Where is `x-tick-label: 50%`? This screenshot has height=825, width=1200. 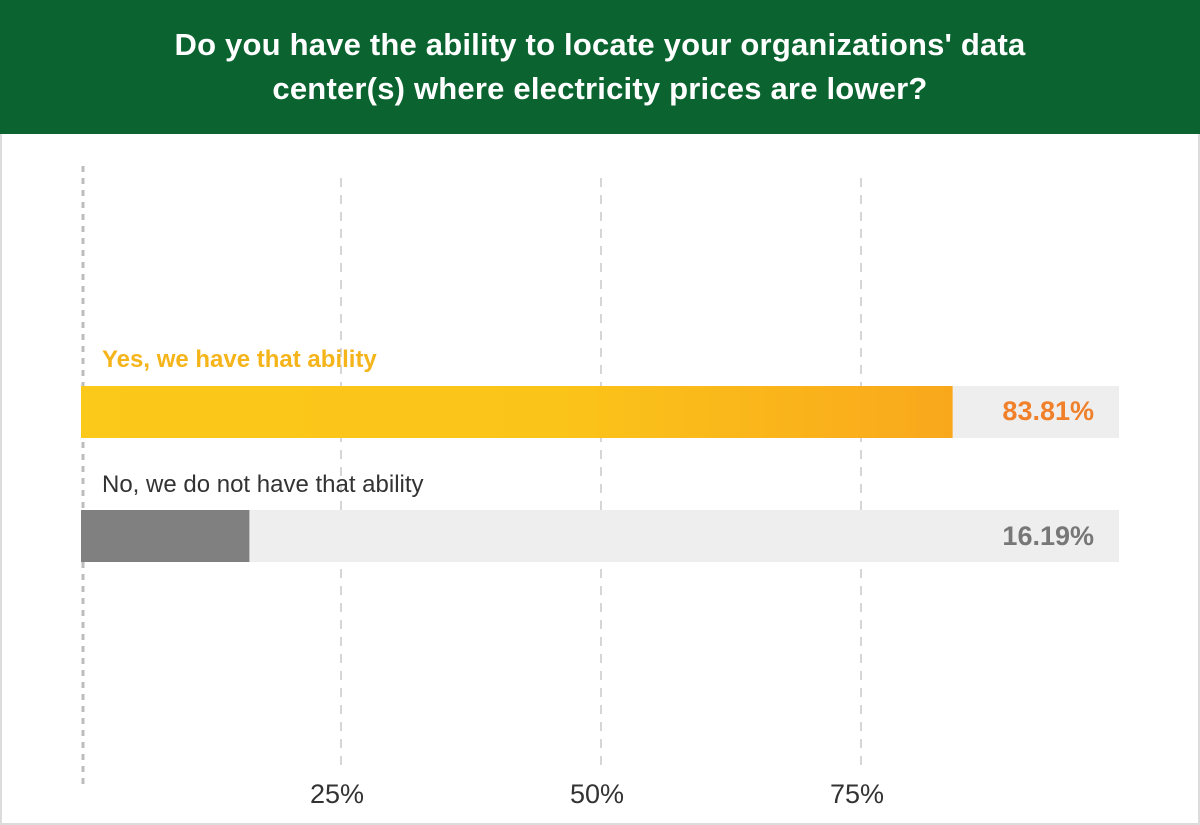
x-tick-label: 50% is located at coordinates (597, 794).